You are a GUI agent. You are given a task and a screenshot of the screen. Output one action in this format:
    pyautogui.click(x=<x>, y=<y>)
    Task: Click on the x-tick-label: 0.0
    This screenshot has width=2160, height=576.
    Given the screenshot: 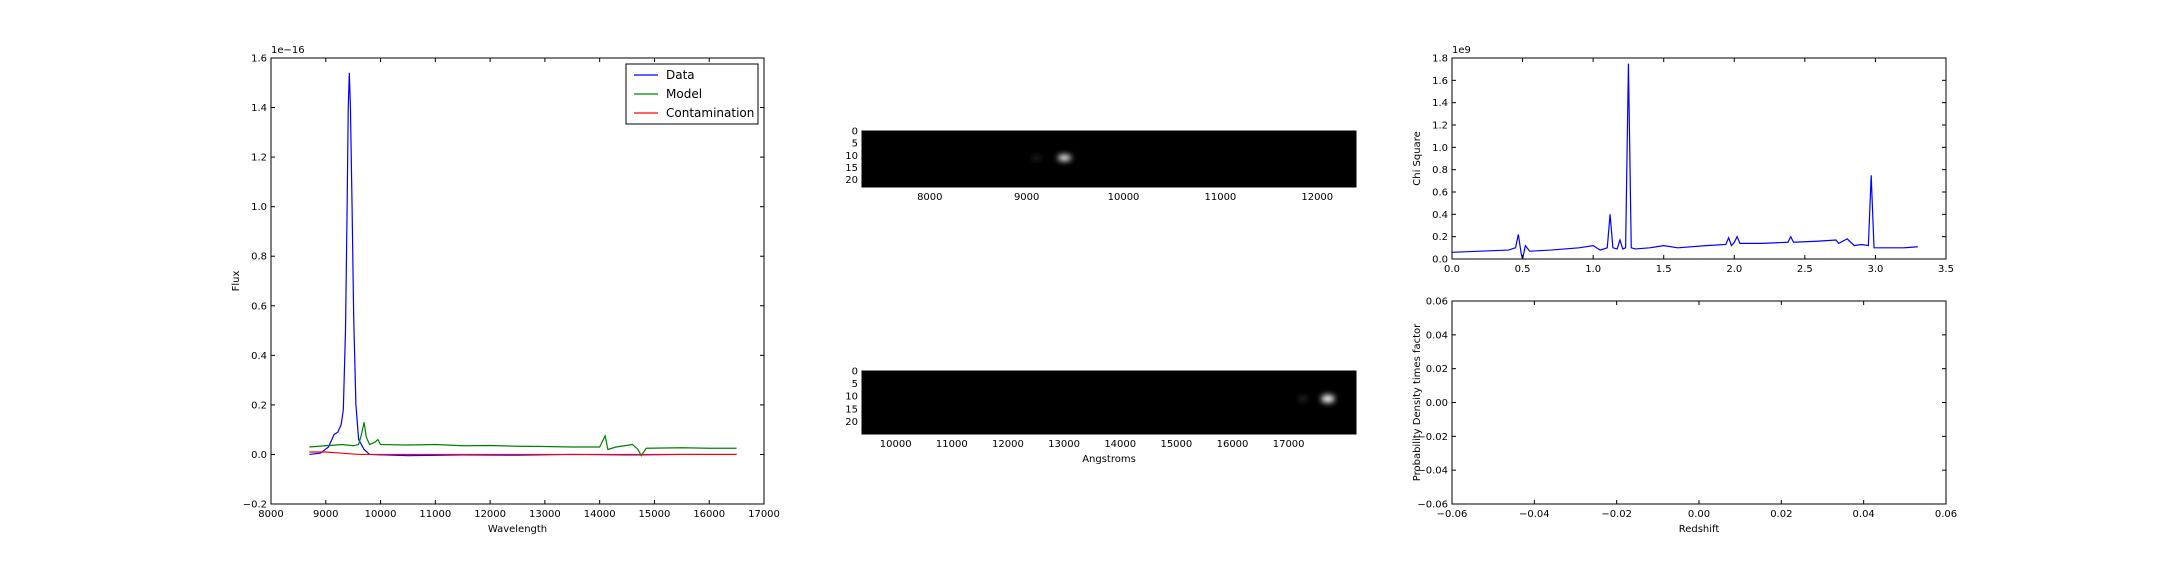 What is the action you would take?
    pyautogui.click(x=1452, y=269)
    